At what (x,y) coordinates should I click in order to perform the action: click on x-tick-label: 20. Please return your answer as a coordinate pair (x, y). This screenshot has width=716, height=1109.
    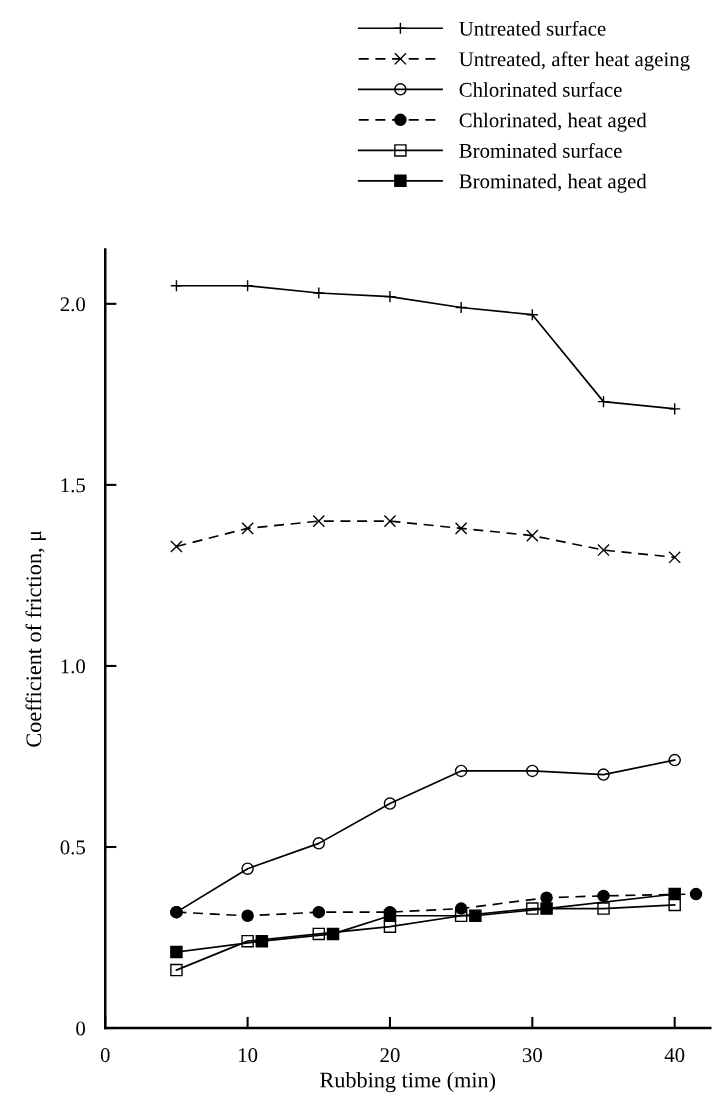
    Looking at the image, I should click on (390, 1055).